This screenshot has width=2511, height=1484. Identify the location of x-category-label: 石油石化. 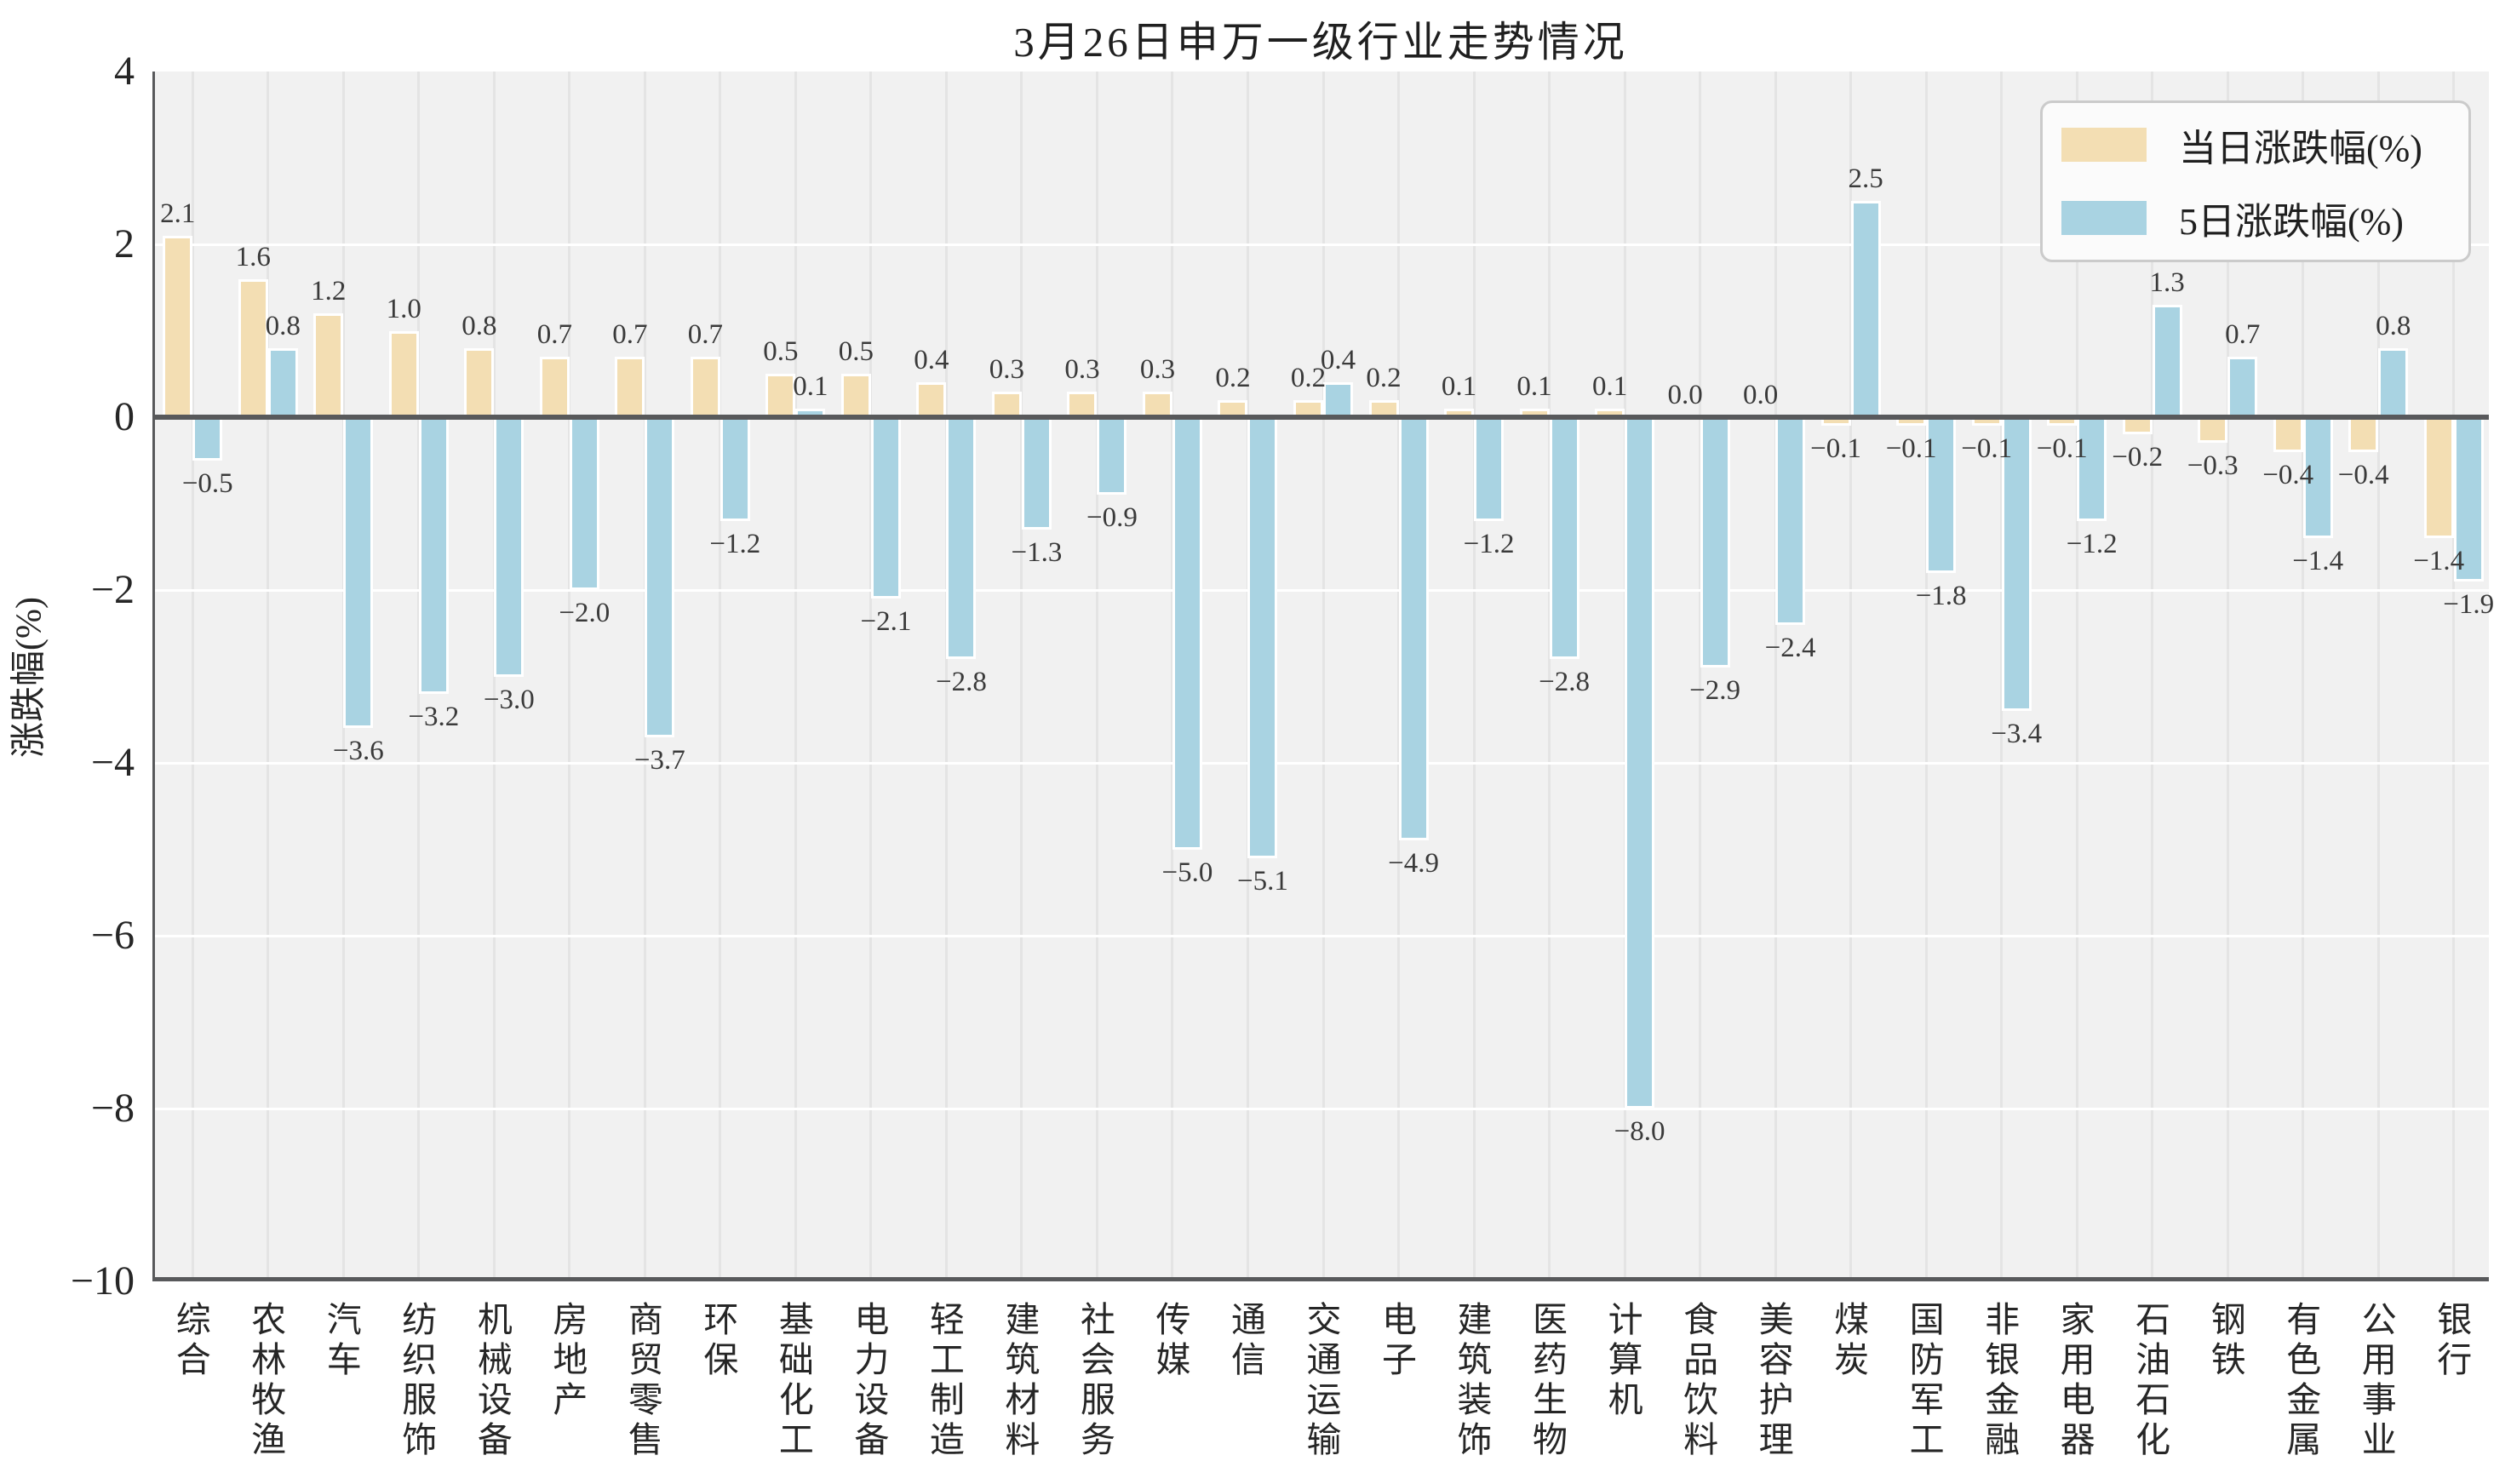
(2150, 1381).